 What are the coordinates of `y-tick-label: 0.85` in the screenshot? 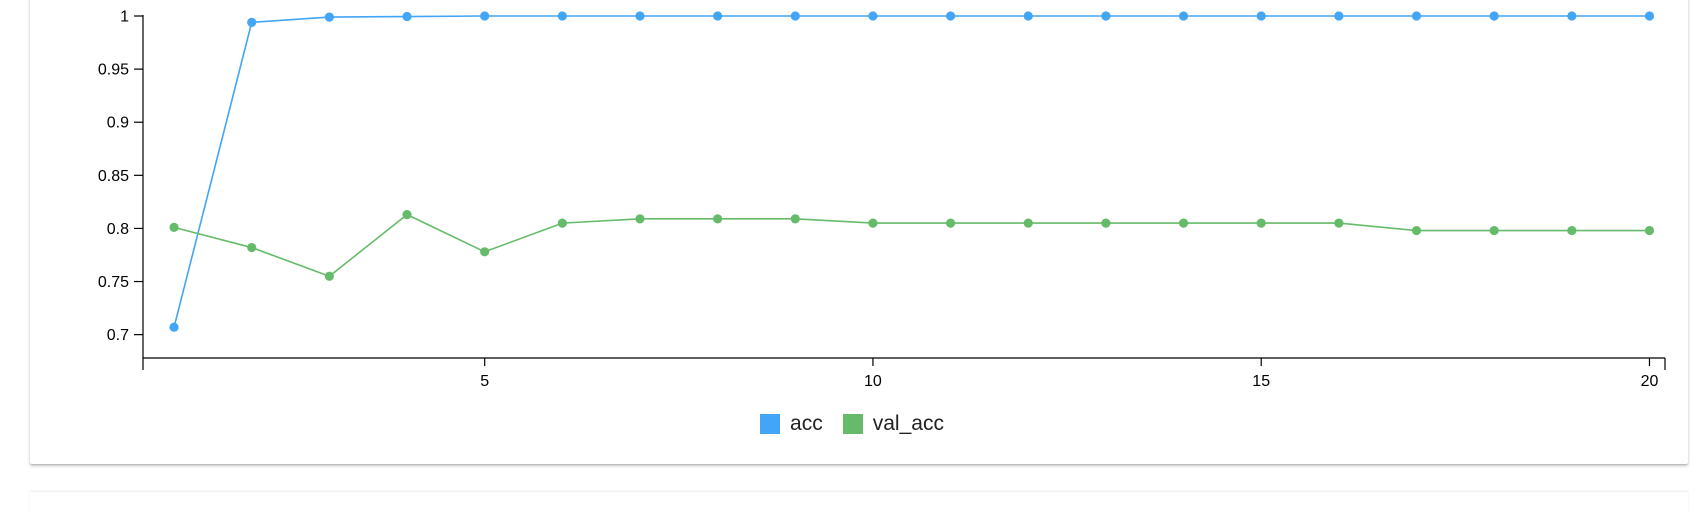 It's located at (113, 176).